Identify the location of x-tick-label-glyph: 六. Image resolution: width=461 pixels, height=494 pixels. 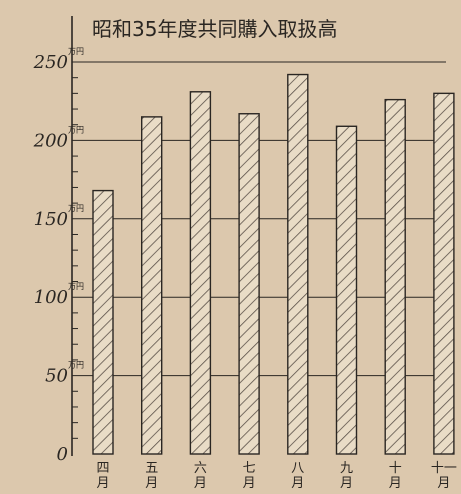
(200, 468).